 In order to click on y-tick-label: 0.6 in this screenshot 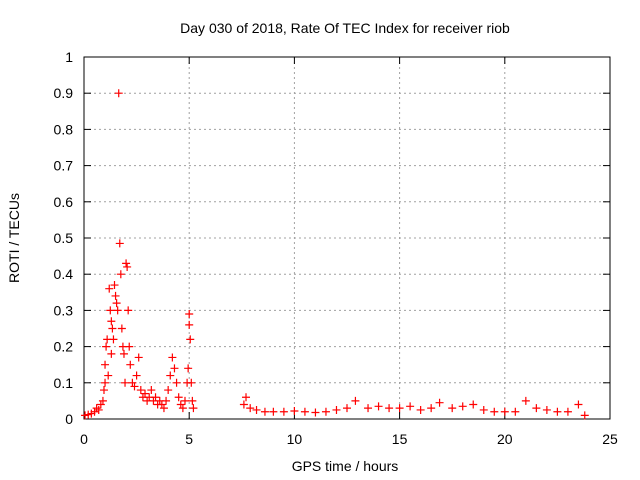, I will do `click(64, 202)`.